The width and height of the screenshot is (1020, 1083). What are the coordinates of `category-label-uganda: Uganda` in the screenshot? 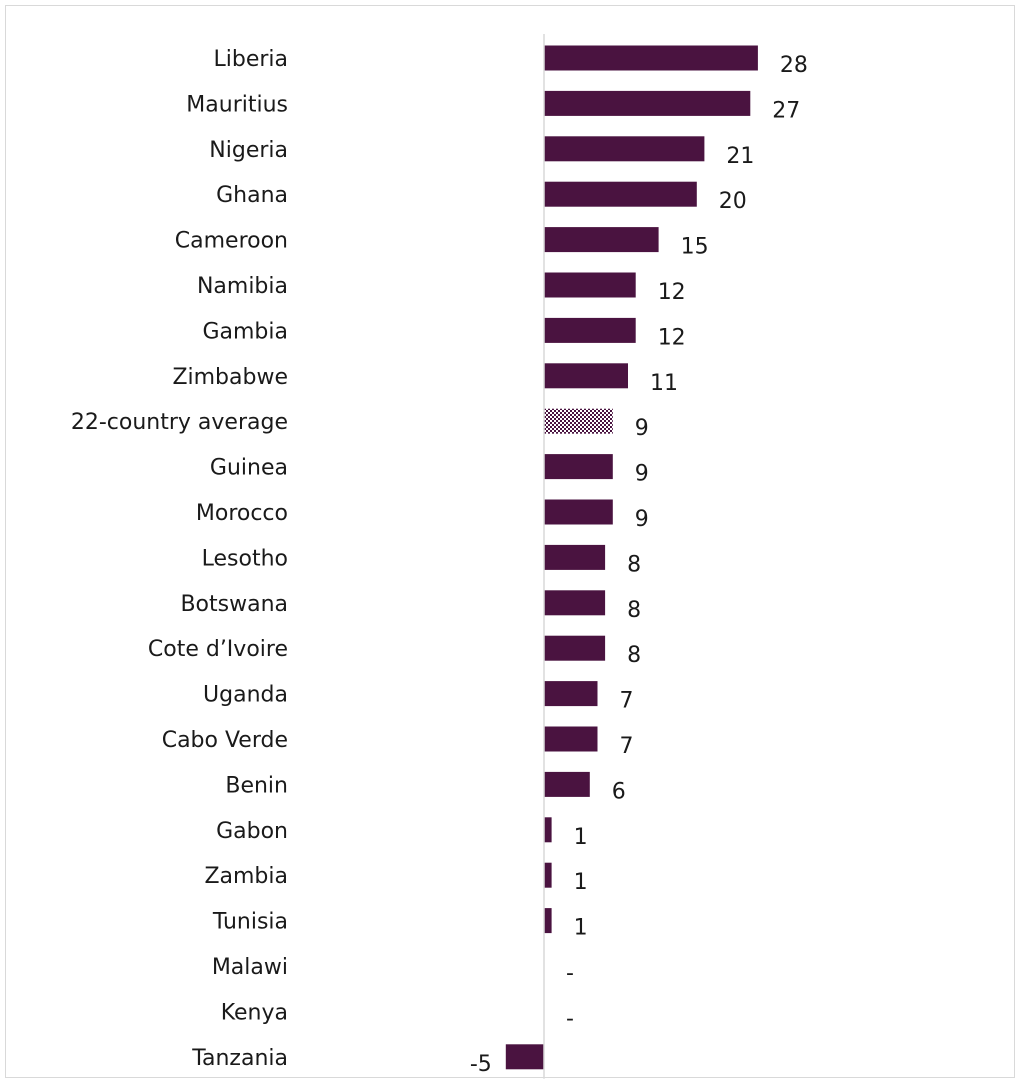 It's located at (245, 695).